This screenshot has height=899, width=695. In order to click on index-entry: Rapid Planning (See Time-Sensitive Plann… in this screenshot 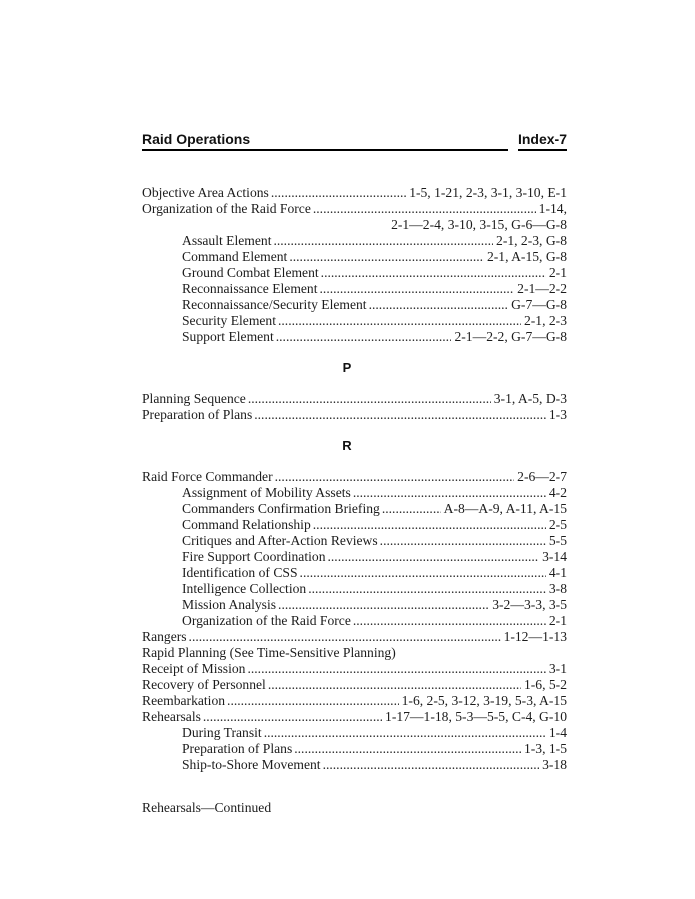, I will do `click(354, 653)`.